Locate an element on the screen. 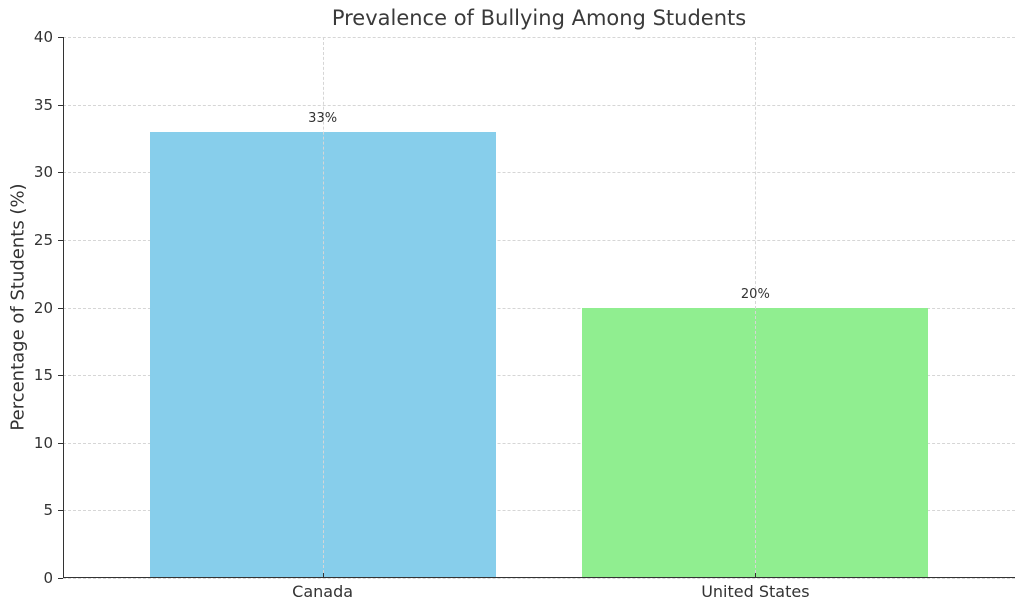 This screenshot has width=1024, height=611. x-tick-label: United States is located at coordinates (755, 591).